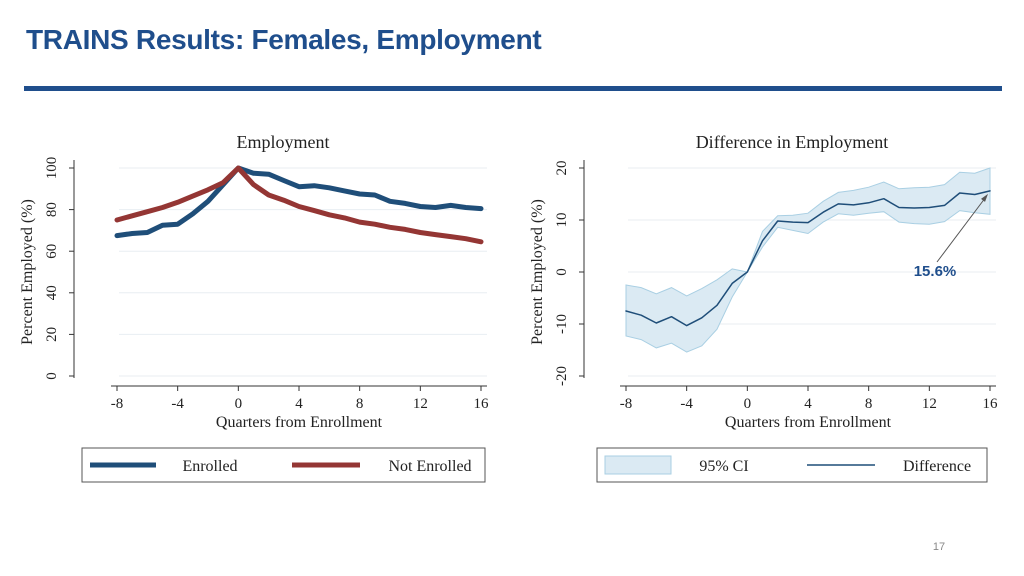 This screenshot has width=1024, height=576. Describe the element at coordinates (52, 292) in the screenshot. I see `y-tick-label: 40` at that location.